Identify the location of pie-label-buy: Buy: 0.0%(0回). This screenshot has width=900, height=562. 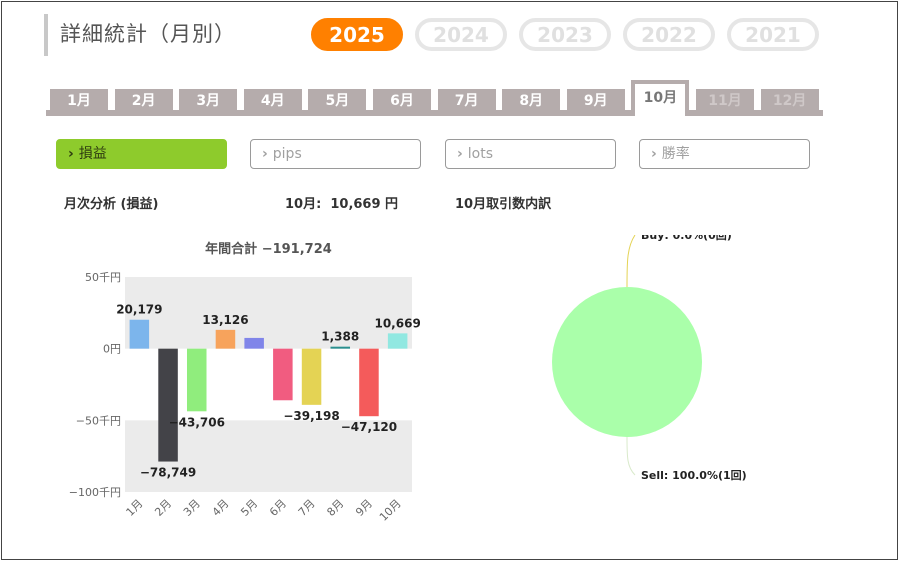
(686, 238).